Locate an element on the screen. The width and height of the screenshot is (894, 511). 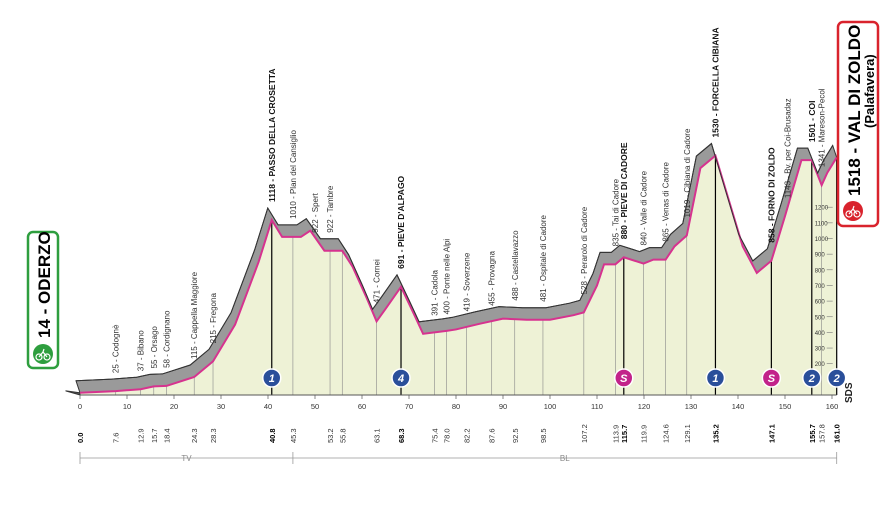
km-mark-label: 87.6 is located at coordinates (492, 435).